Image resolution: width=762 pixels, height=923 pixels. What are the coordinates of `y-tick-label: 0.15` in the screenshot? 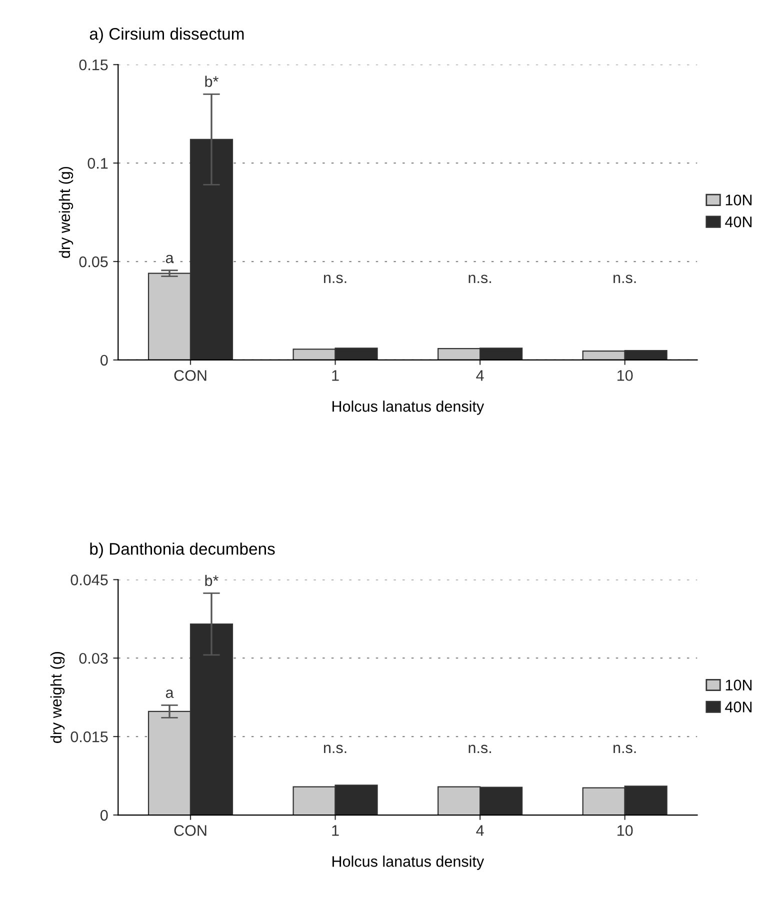 It's located at (93, 64).